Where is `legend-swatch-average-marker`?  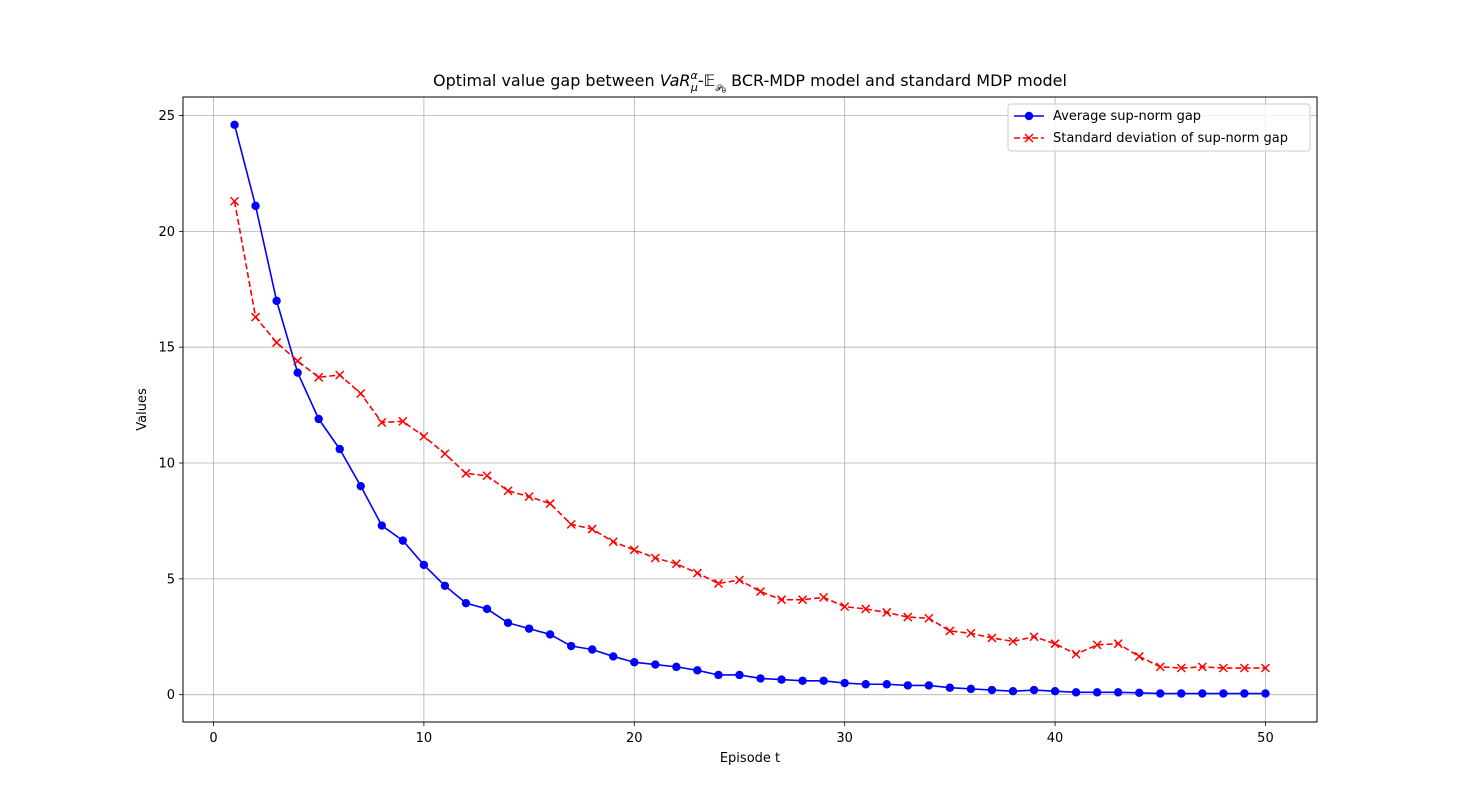
legend-swatch-average-marker is located at coordinates (1029, 116).